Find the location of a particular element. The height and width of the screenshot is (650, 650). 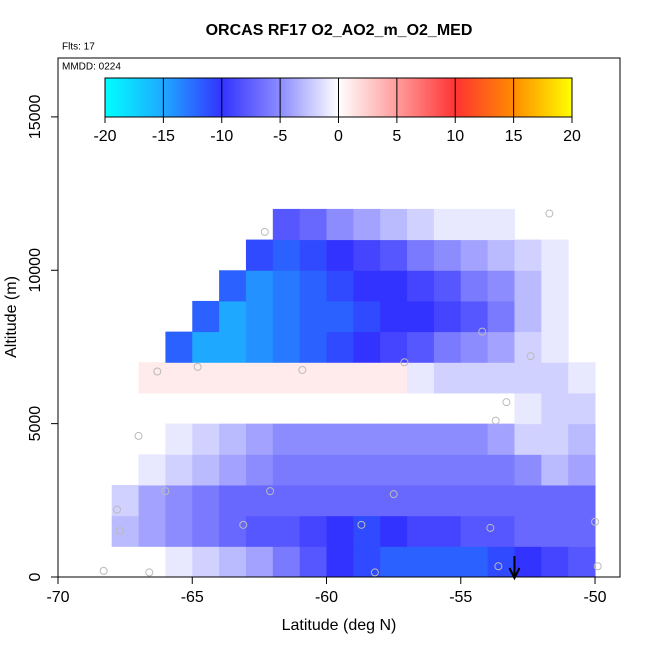

arrow-head is located at coordinates (514, 574).